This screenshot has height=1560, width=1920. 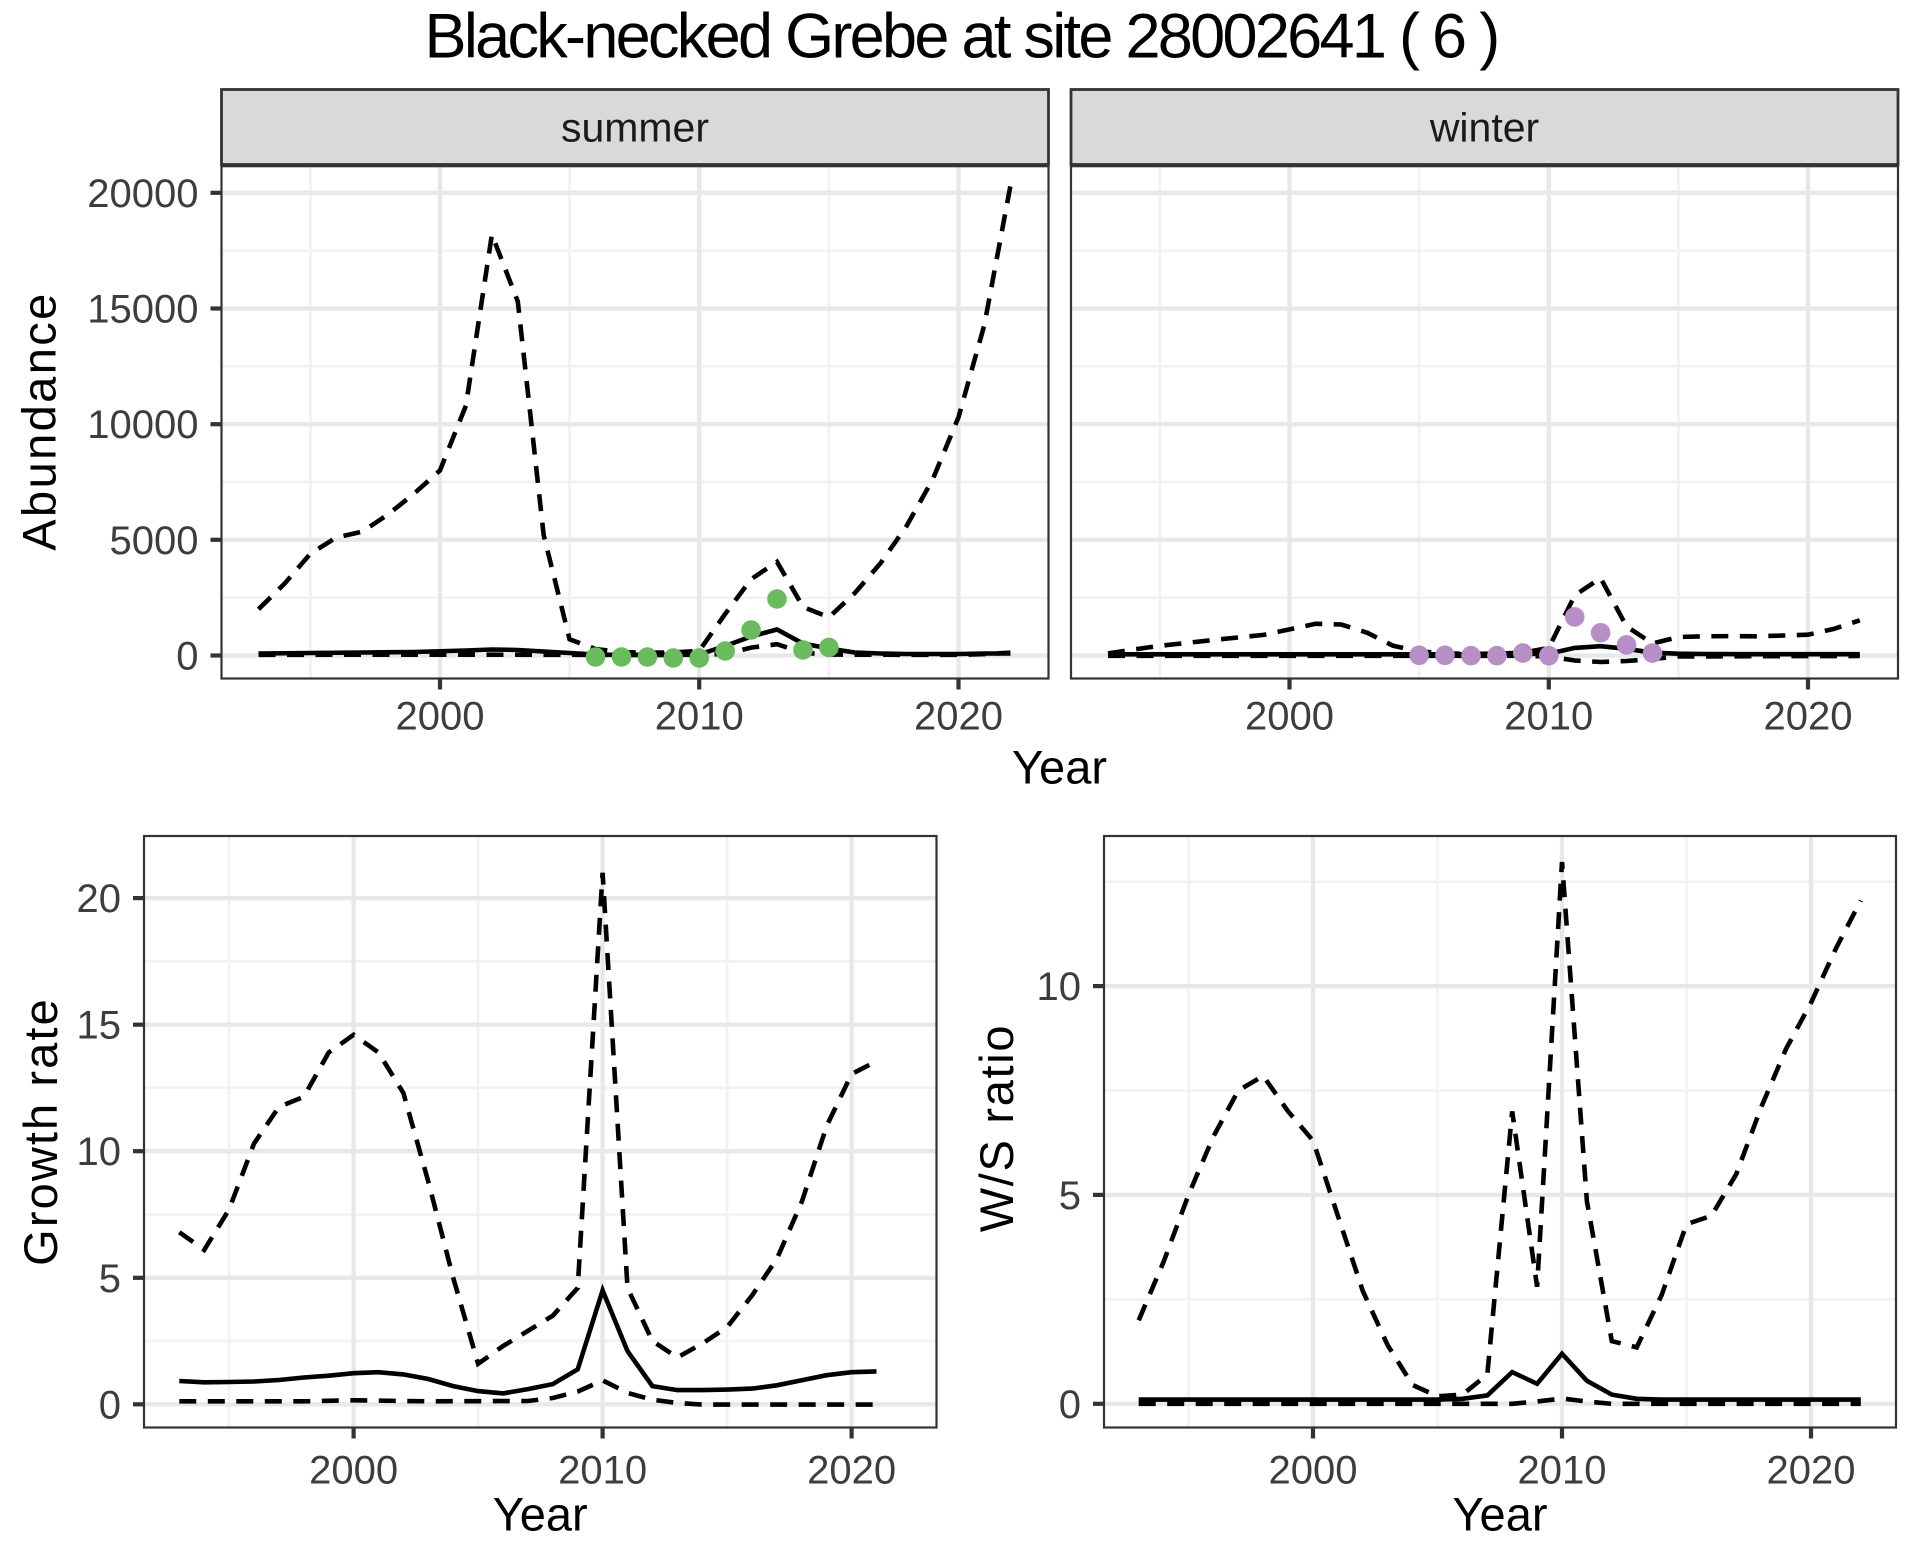 What do you see at coordinates (99, 899) in the screenshot?
I see `svg-text: 20` at bounding box center [99, 899].